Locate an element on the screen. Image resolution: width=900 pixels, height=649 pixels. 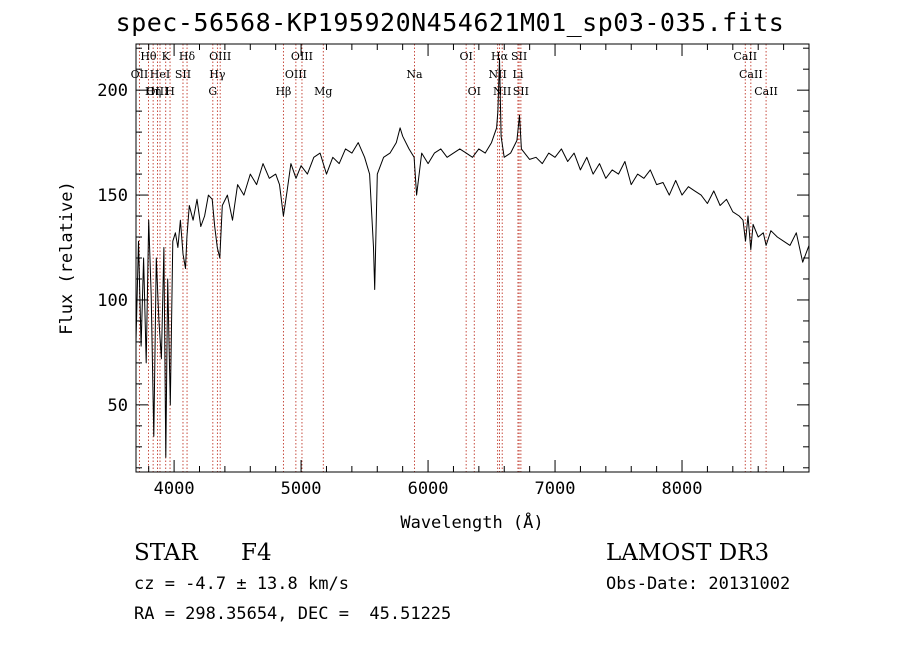
marker-label: Hγ is located at coordinates (217, 74).